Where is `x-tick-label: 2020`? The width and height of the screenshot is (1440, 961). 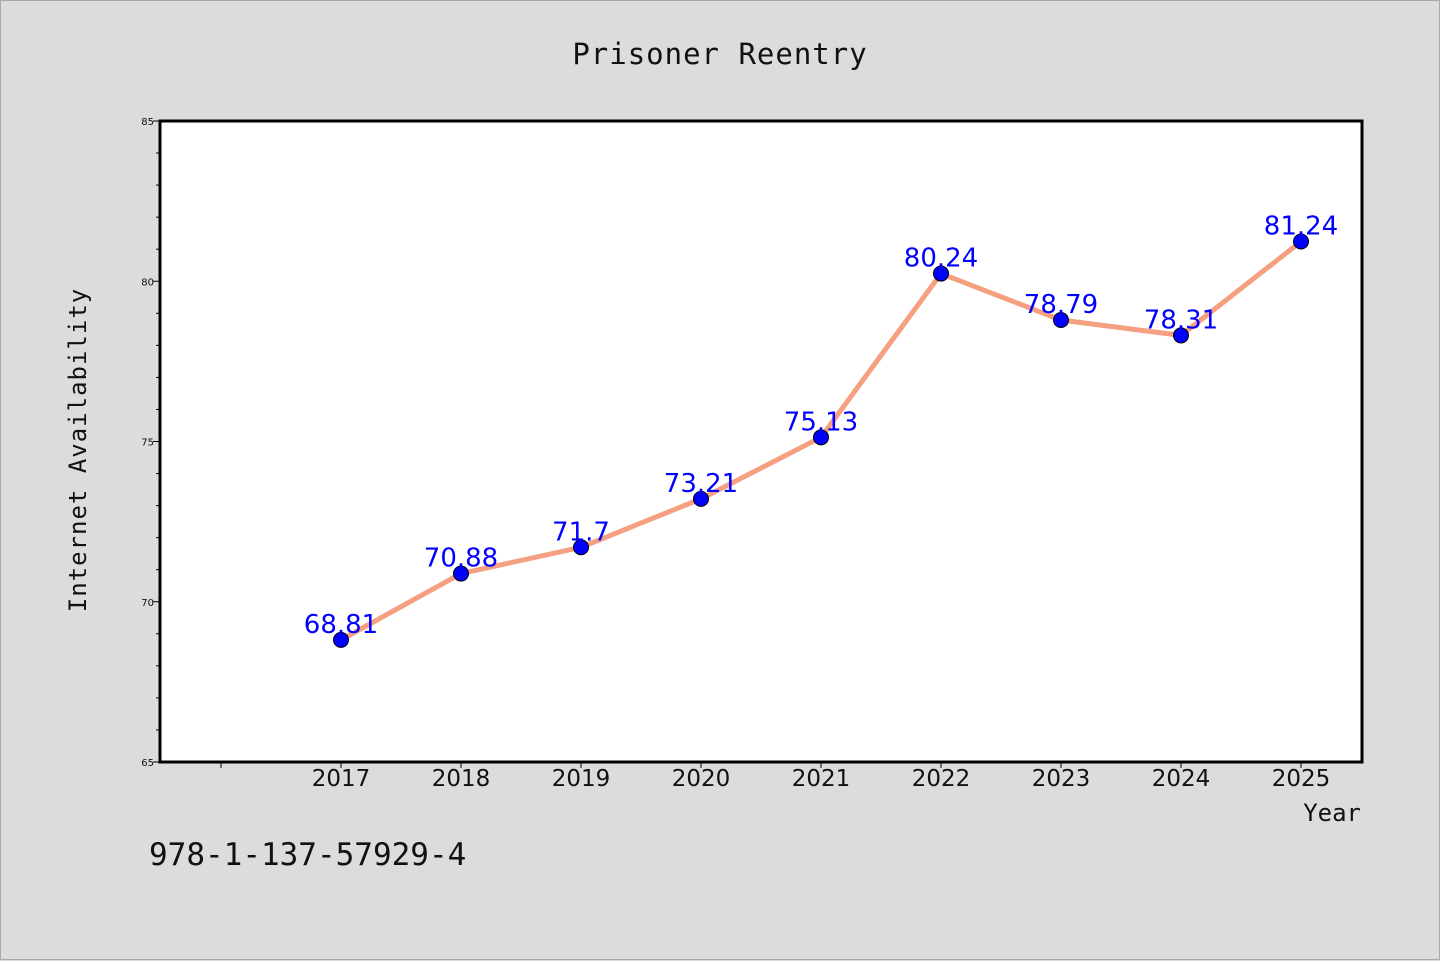
x-tick-label: 2020 is located at coordinates (701, 779).